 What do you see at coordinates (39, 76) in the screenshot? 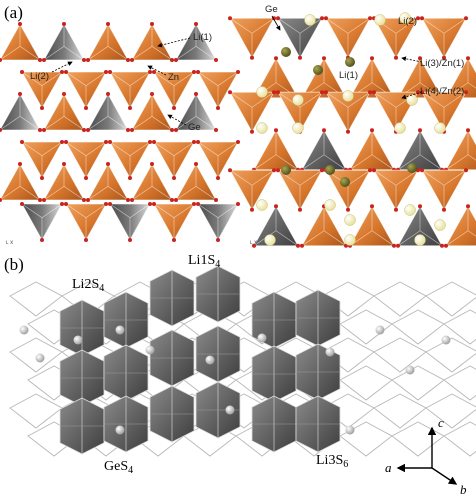
I see `left-li2-label: Li(2)` at bounding box center [39, 76].